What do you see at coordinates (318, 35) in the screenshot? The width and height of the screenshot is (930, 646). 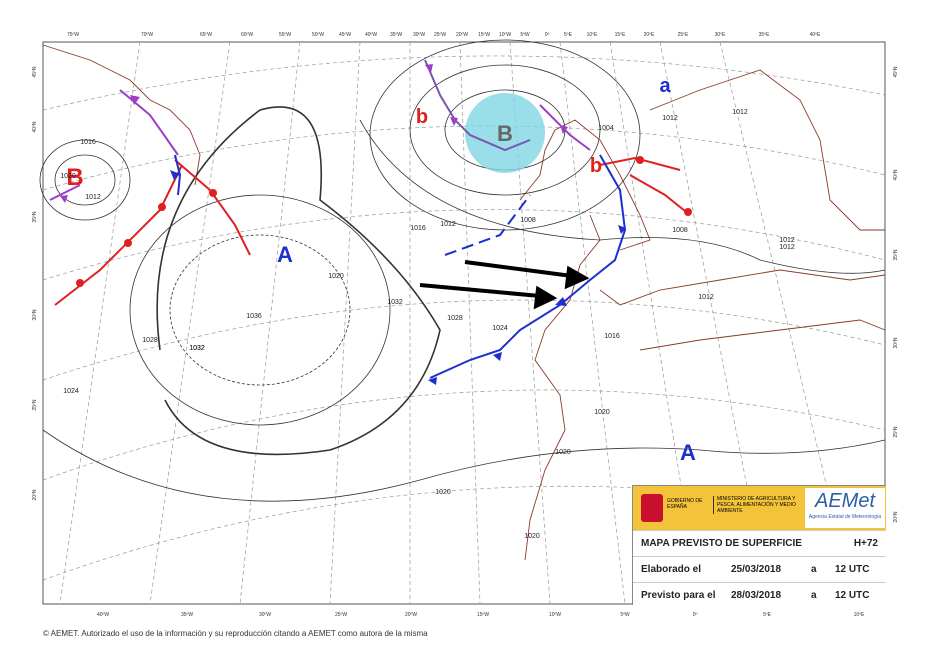 I see `longitude-label: 50ºW` at bounding box center [318, 35].